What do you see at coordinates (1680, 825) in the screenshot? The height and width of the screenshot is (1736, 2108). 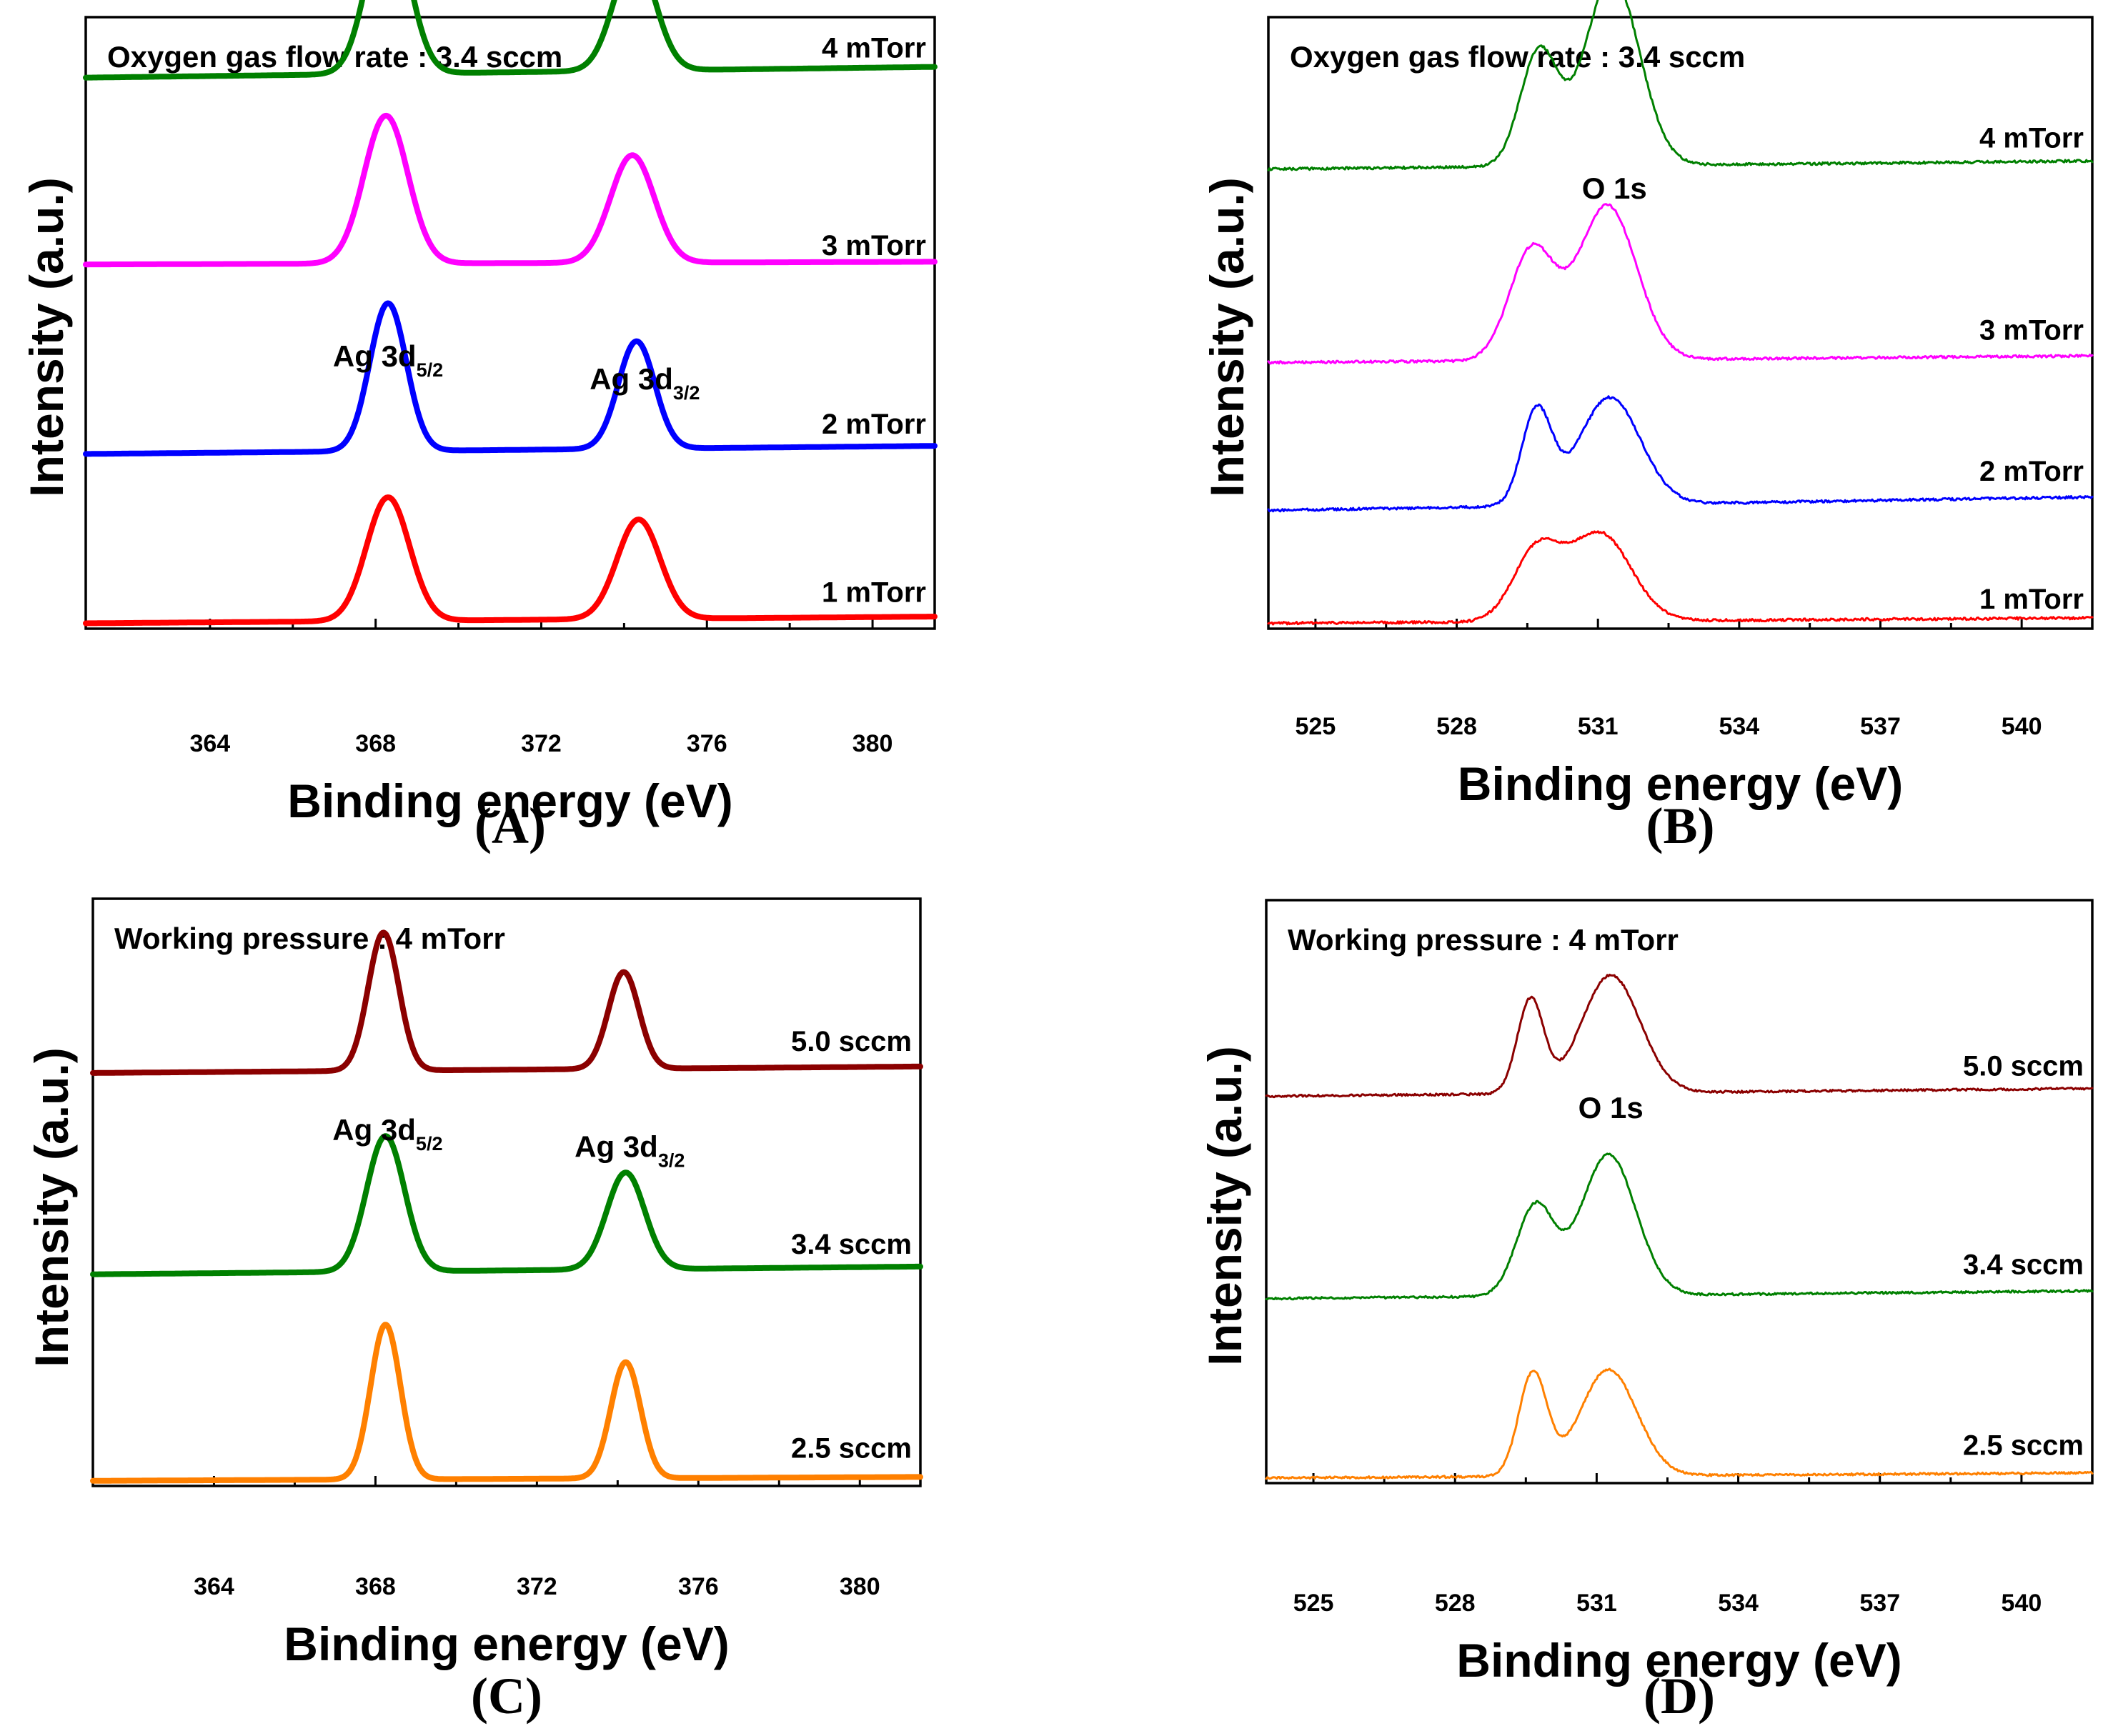 I see `panel-label: (B)` at bounding box center [1680, 825].